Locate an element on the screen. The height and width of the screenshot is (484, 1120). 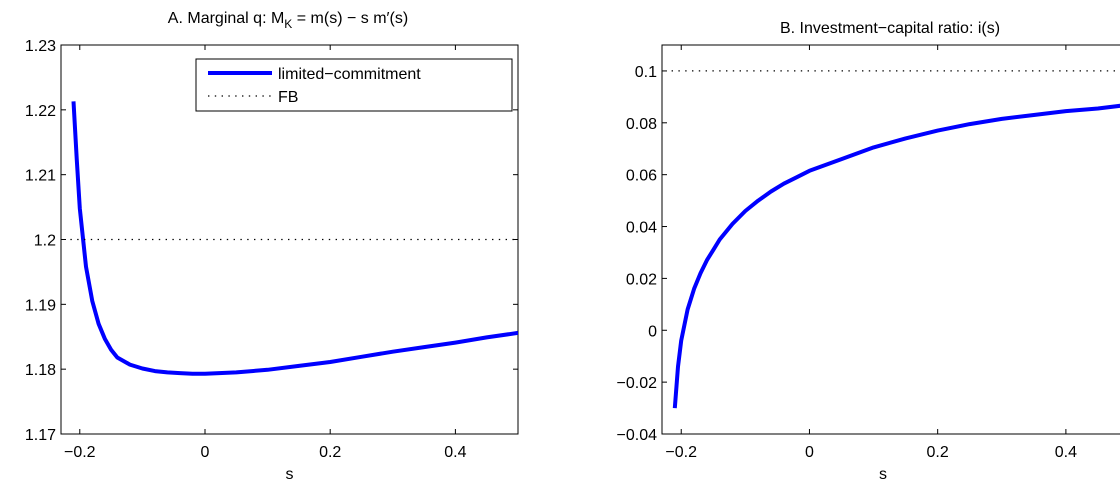
chart-title: A. Marginal q: MK = m(s) − s m′(s) is located at coordinates (288, 20).